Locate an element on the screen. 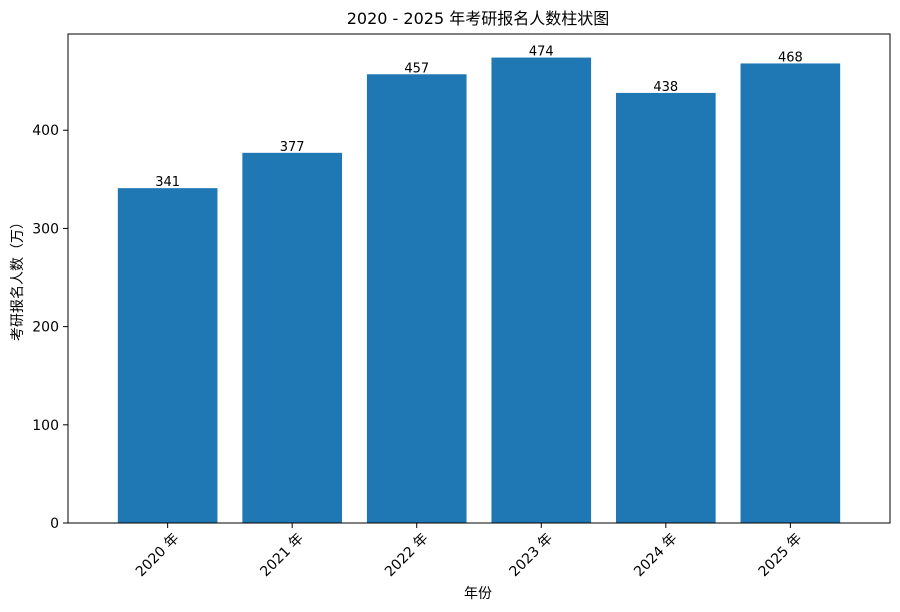 The height and width of the screenshot is (612, 900). x-tick-label-4: 2024 年 is located at coordinates (656, 556).